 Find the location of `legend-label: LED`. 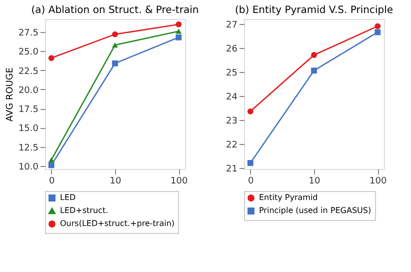

legend-label: LED is located at coordinates (68, 197).